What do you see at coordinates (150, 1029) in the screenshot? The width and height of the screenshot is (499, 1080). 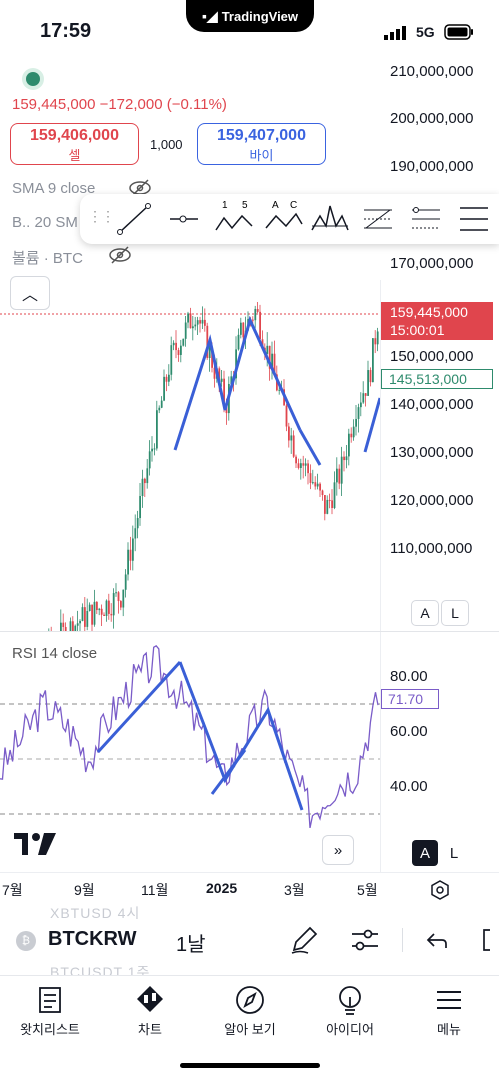 I see `nav-label: 차트` at bounding box center [150, 1029].